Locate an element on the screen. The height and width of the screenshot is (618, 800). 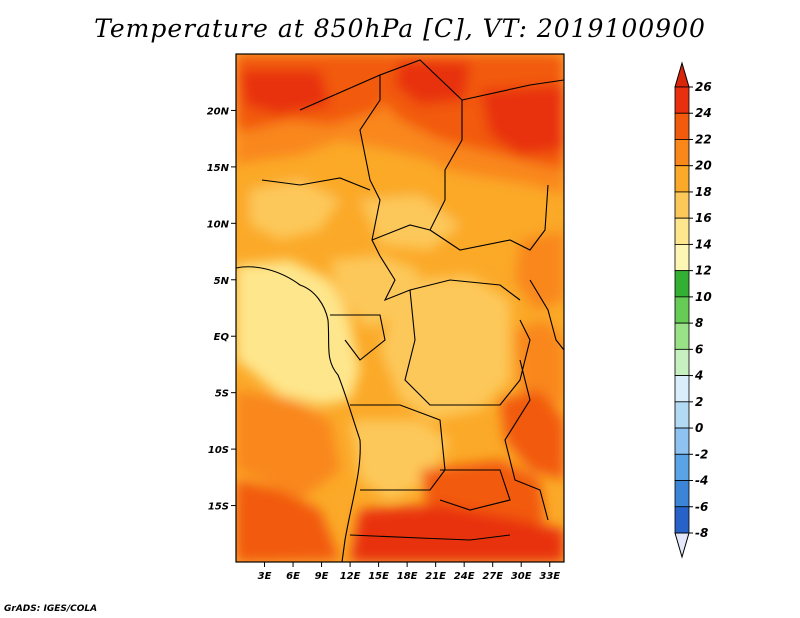
lon-tick-label: 15E is located at coordinates (378, 576).